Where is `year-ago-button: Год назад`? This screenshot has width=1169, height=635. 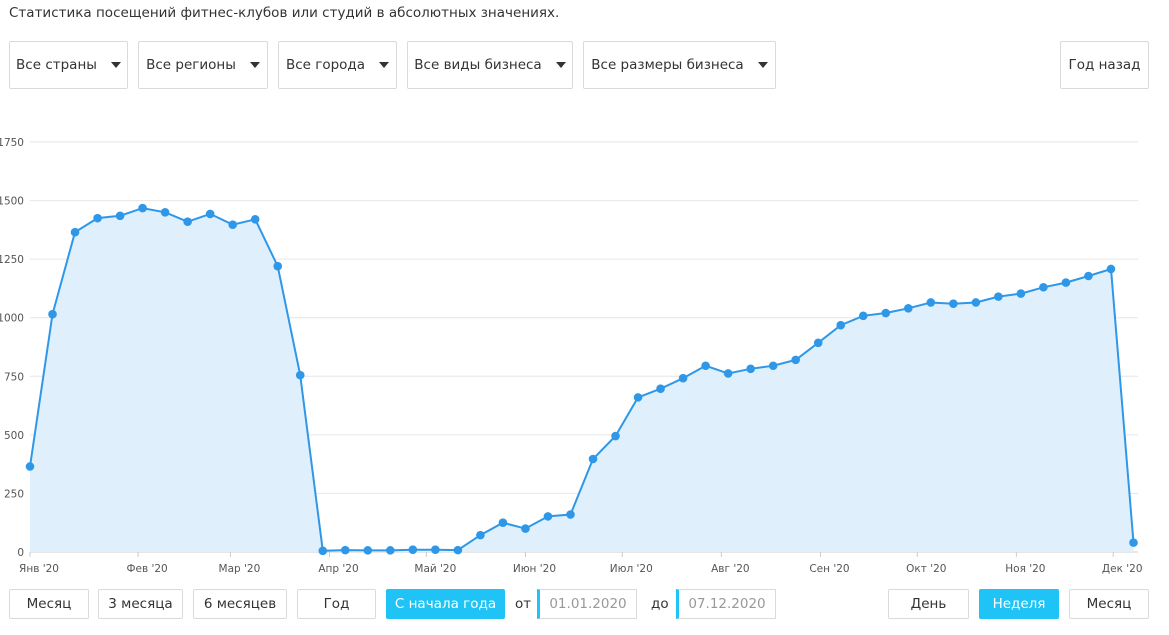
year-ago-button: Год назад is located at coordinates (1104, 65).